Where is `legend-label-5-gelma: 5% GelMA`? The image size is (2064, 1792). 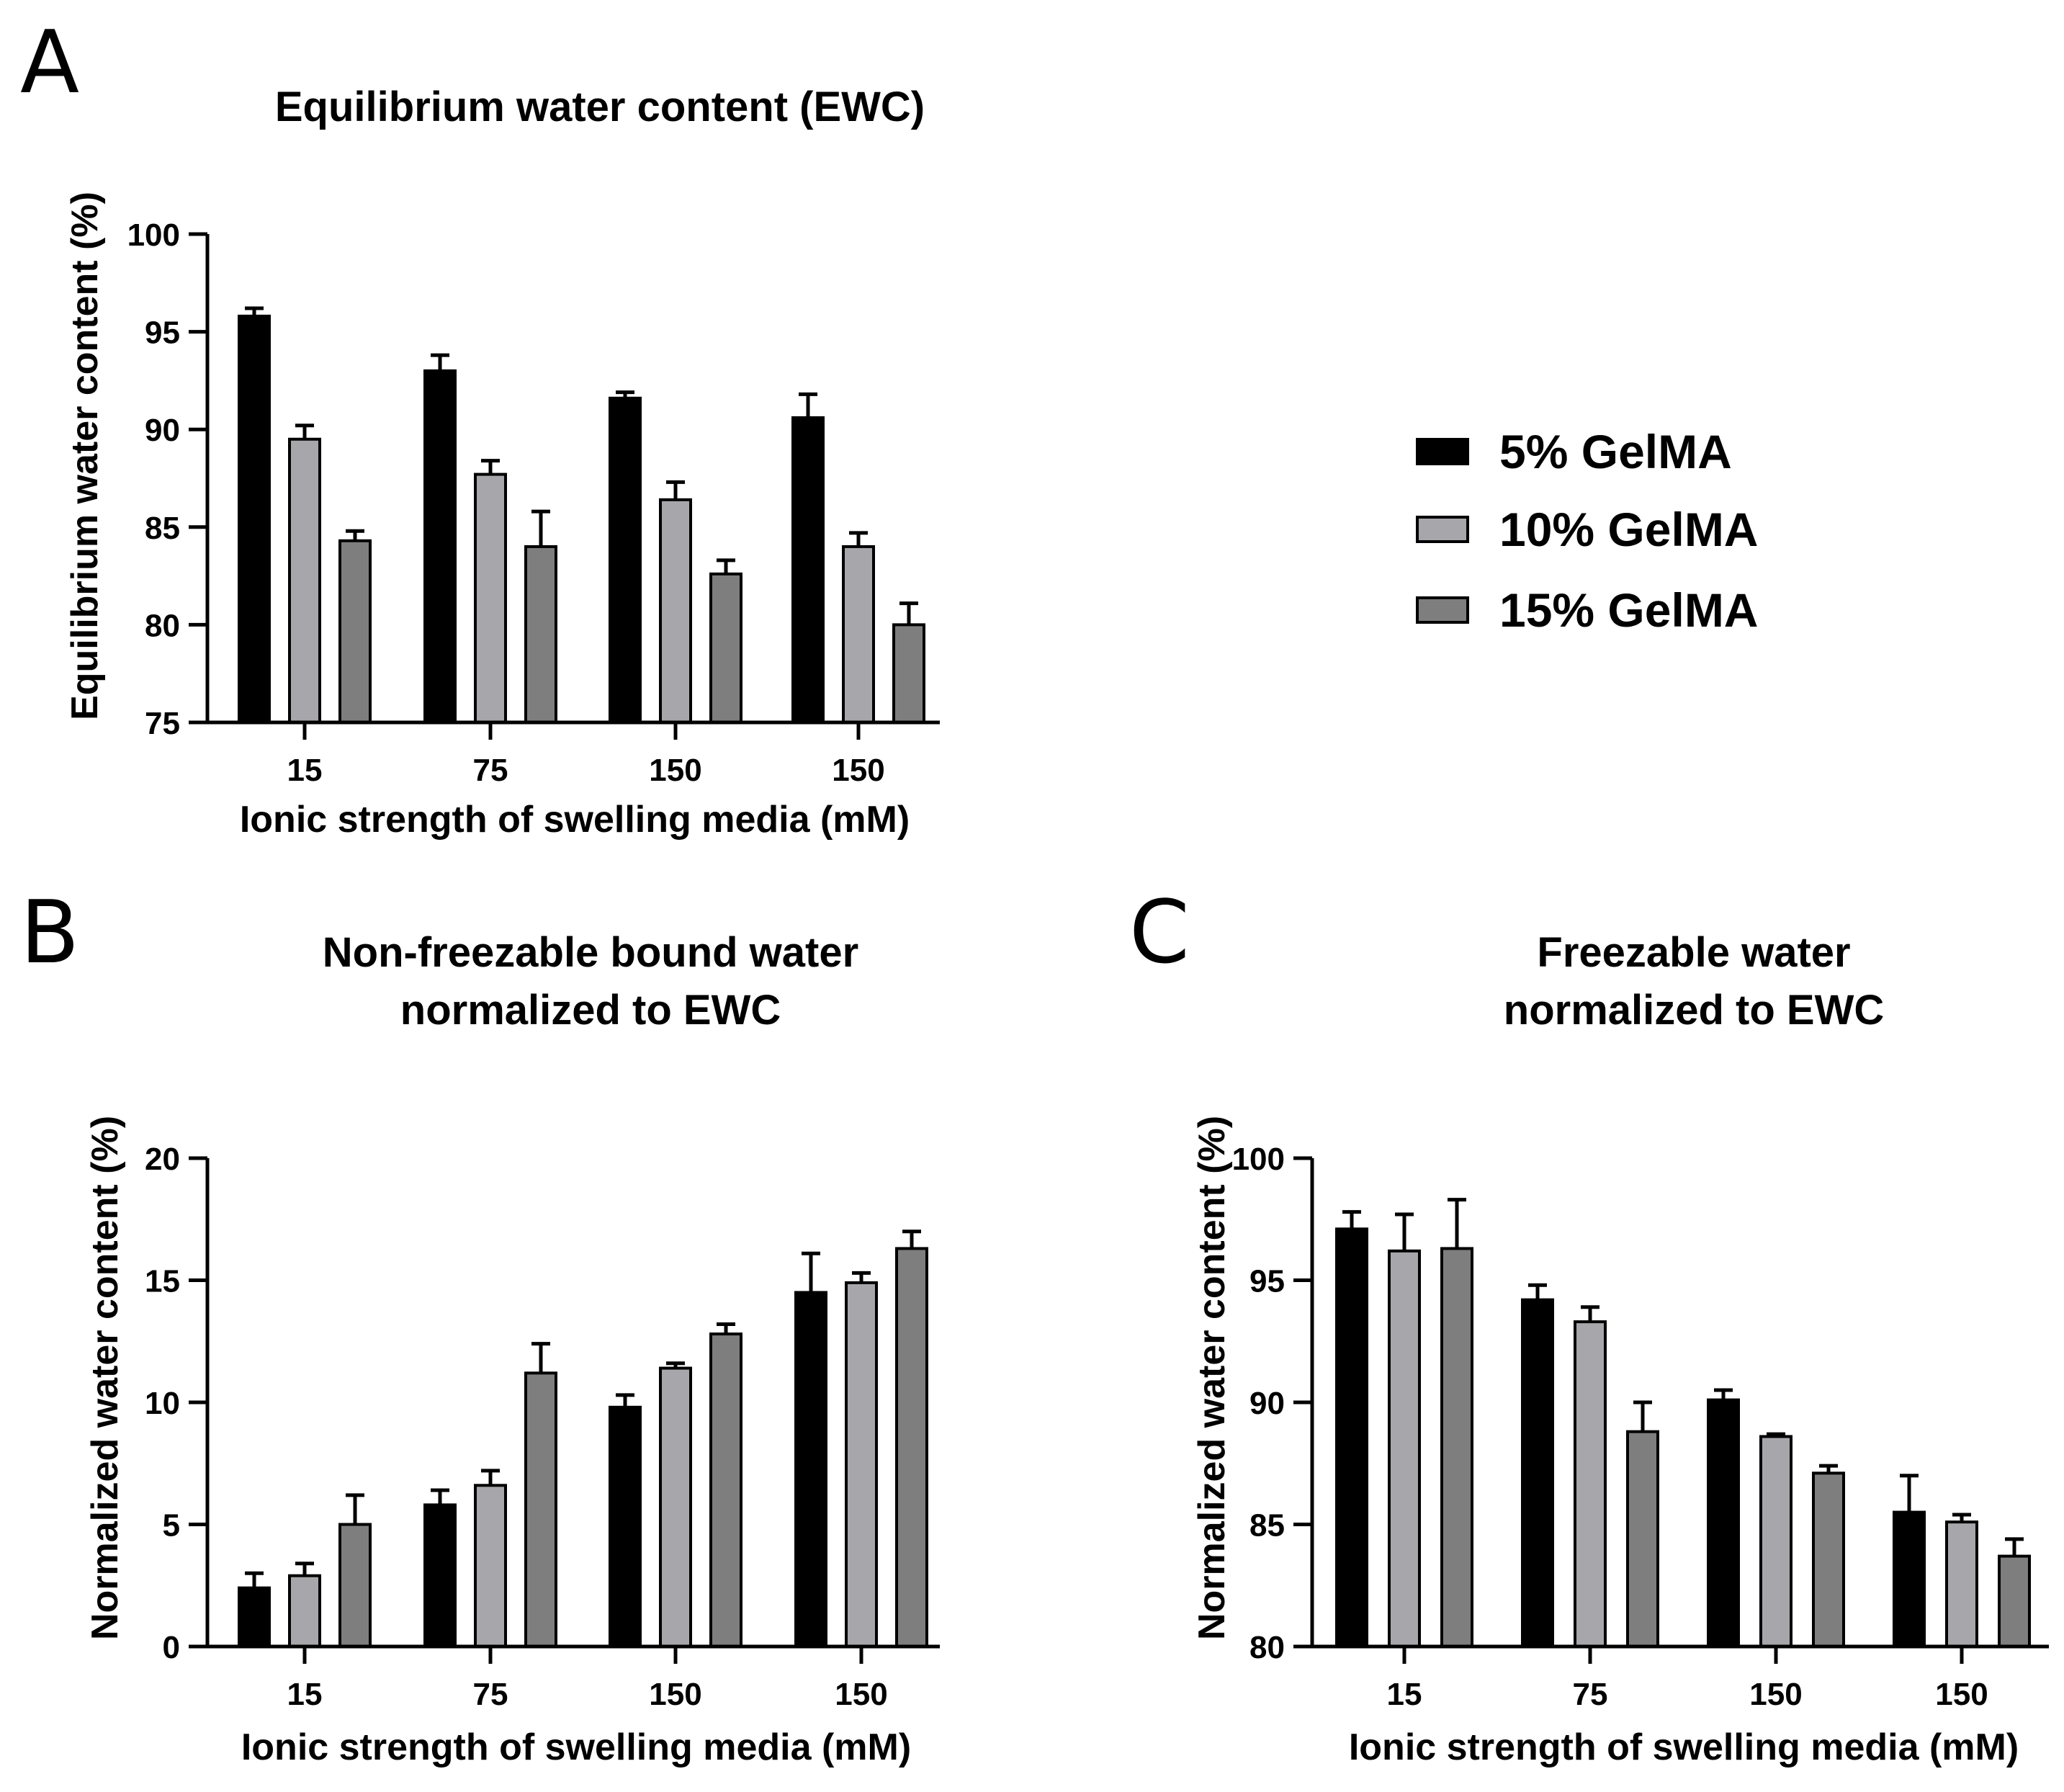 legend-label-5-gelma: 5% GelMA is located at coordinates (1615, 451).